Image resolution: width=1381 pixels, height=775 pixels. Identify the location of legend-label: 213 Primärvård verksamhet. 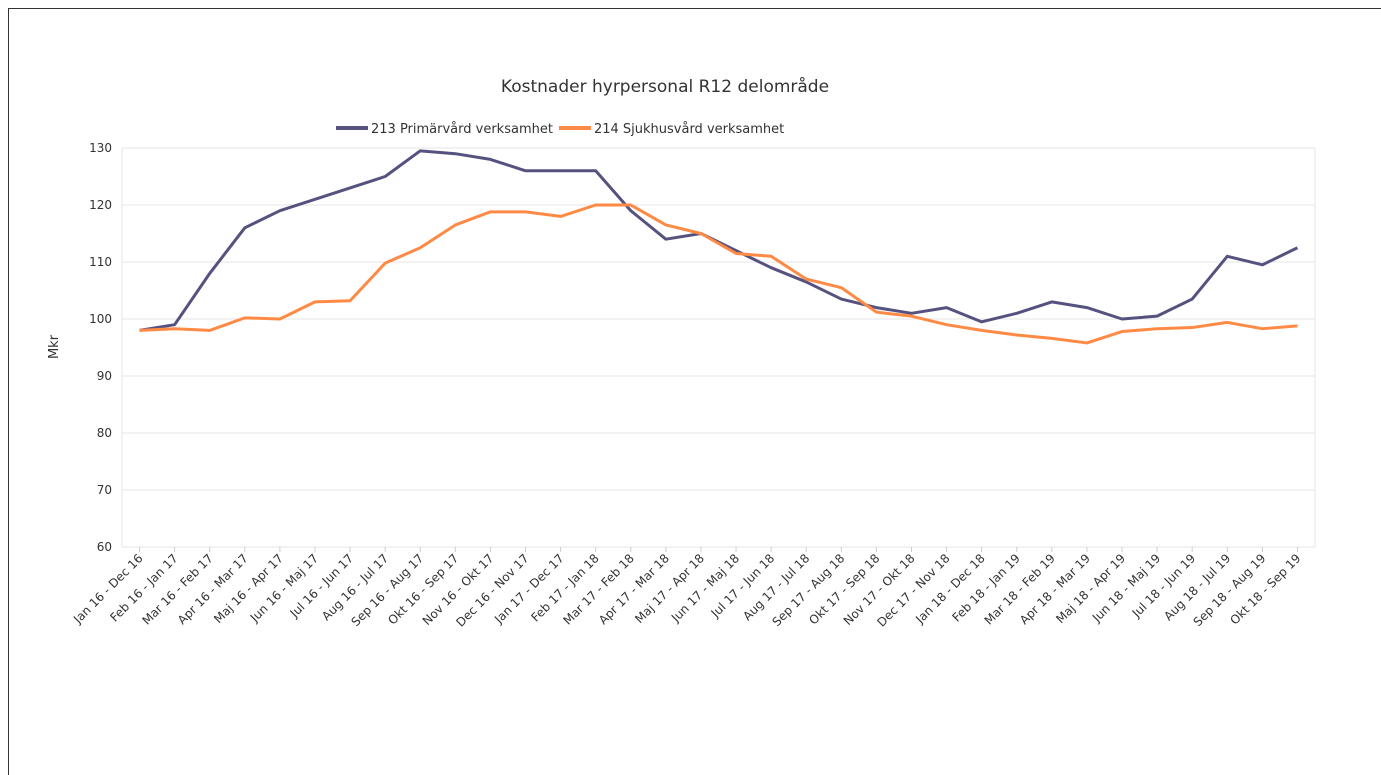
(462, 129).